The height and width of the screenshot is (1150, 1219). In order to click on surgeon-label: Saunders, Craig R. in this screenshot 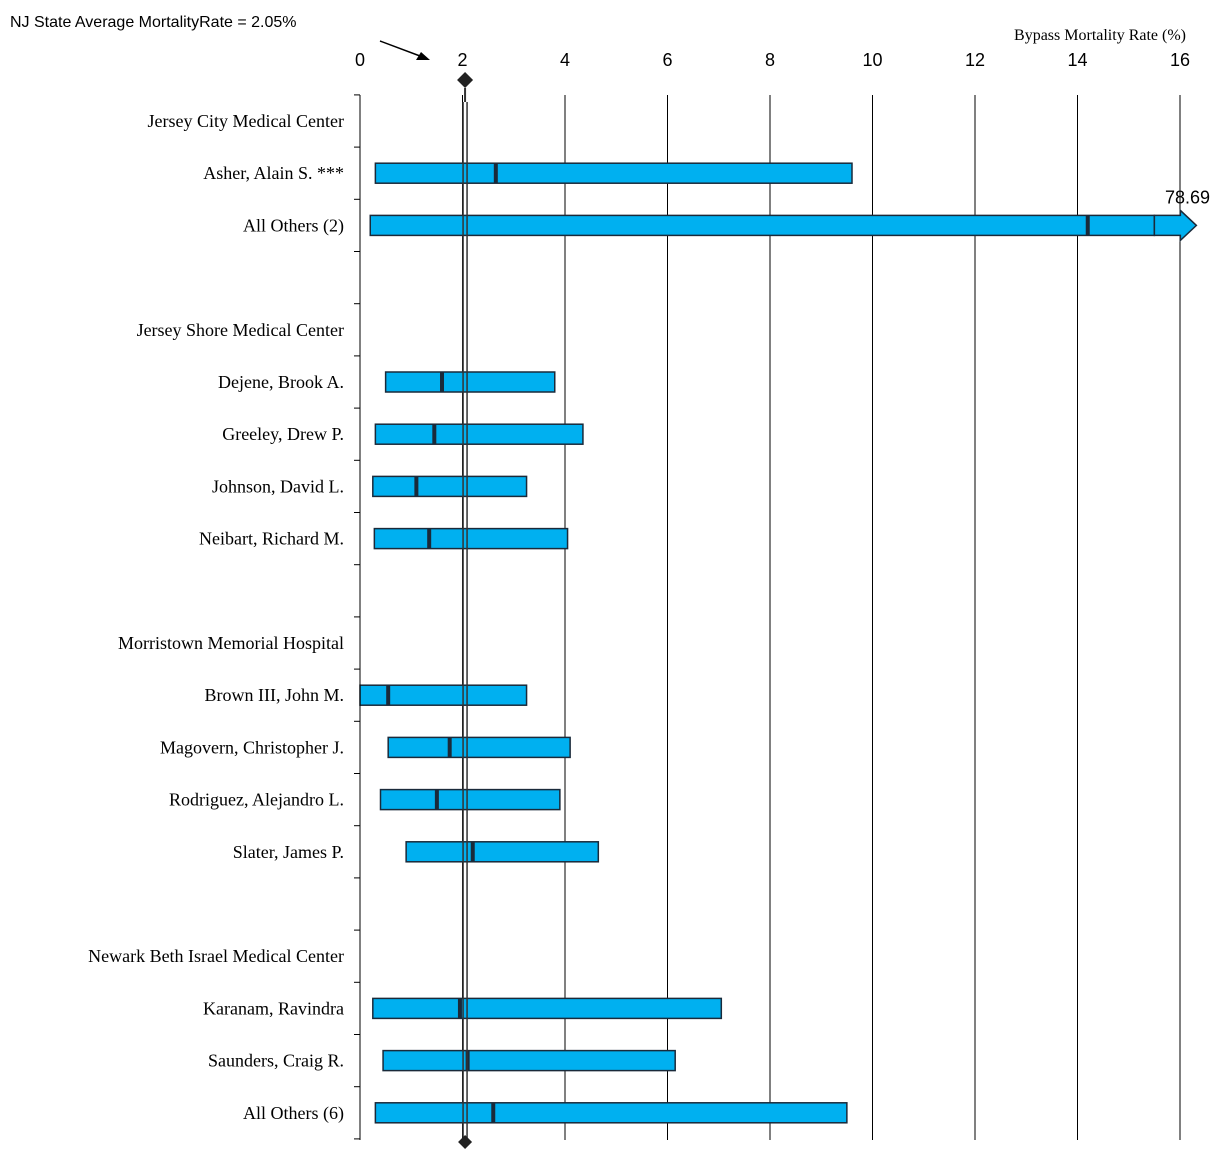, I will do `click(276, 1061)`.